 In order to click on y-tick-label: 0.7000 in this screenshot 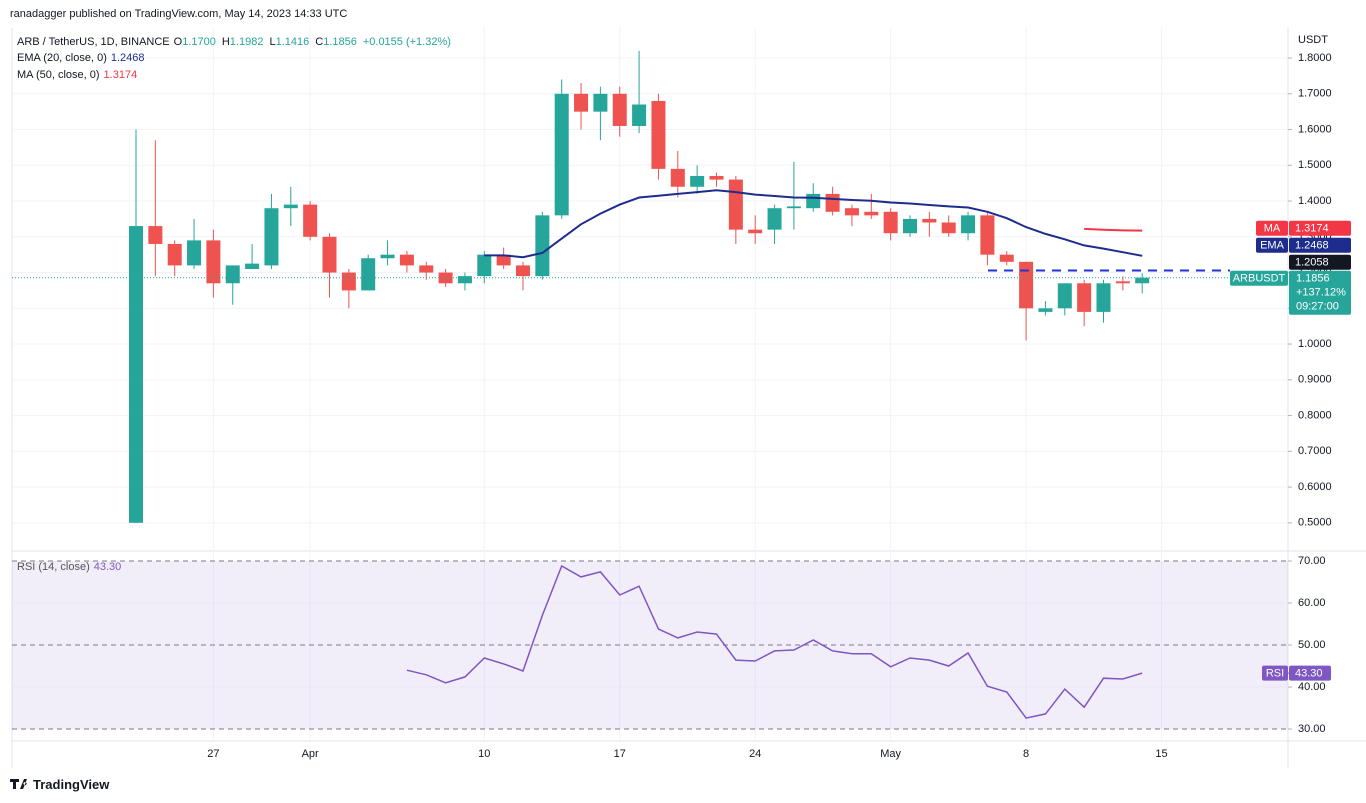, I will do `click(1315, 451)`.